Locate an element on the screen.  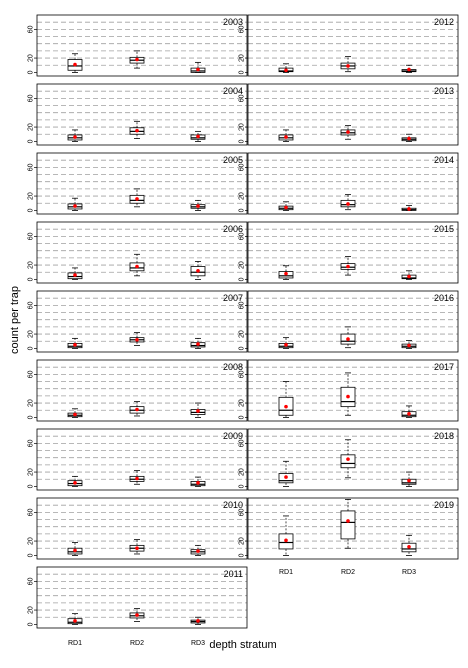
panel-2018: 0 20 60 2018 is located at coordinates (349, 459).